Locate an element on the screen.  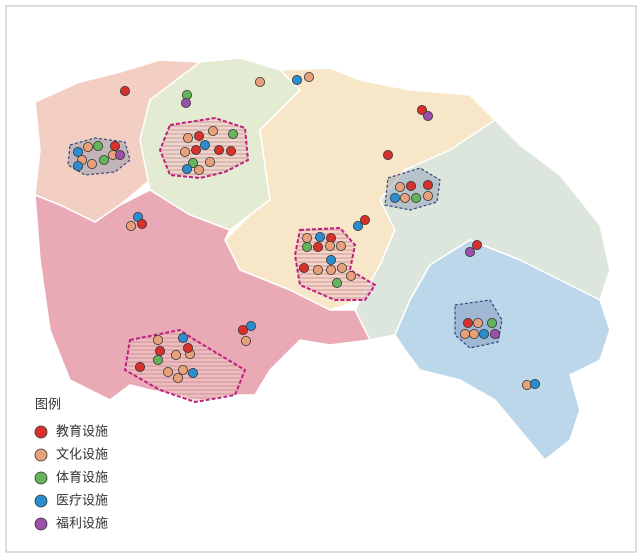
legend-label: 文化设施 is located at coordinates (82, 455).